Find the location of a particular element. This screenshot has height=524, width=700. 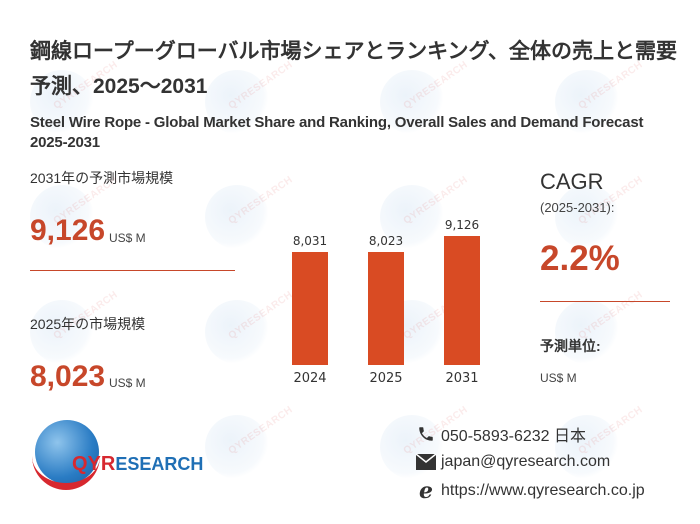

logo-esearch: ESEARCH is located at coordinates (159, 464).